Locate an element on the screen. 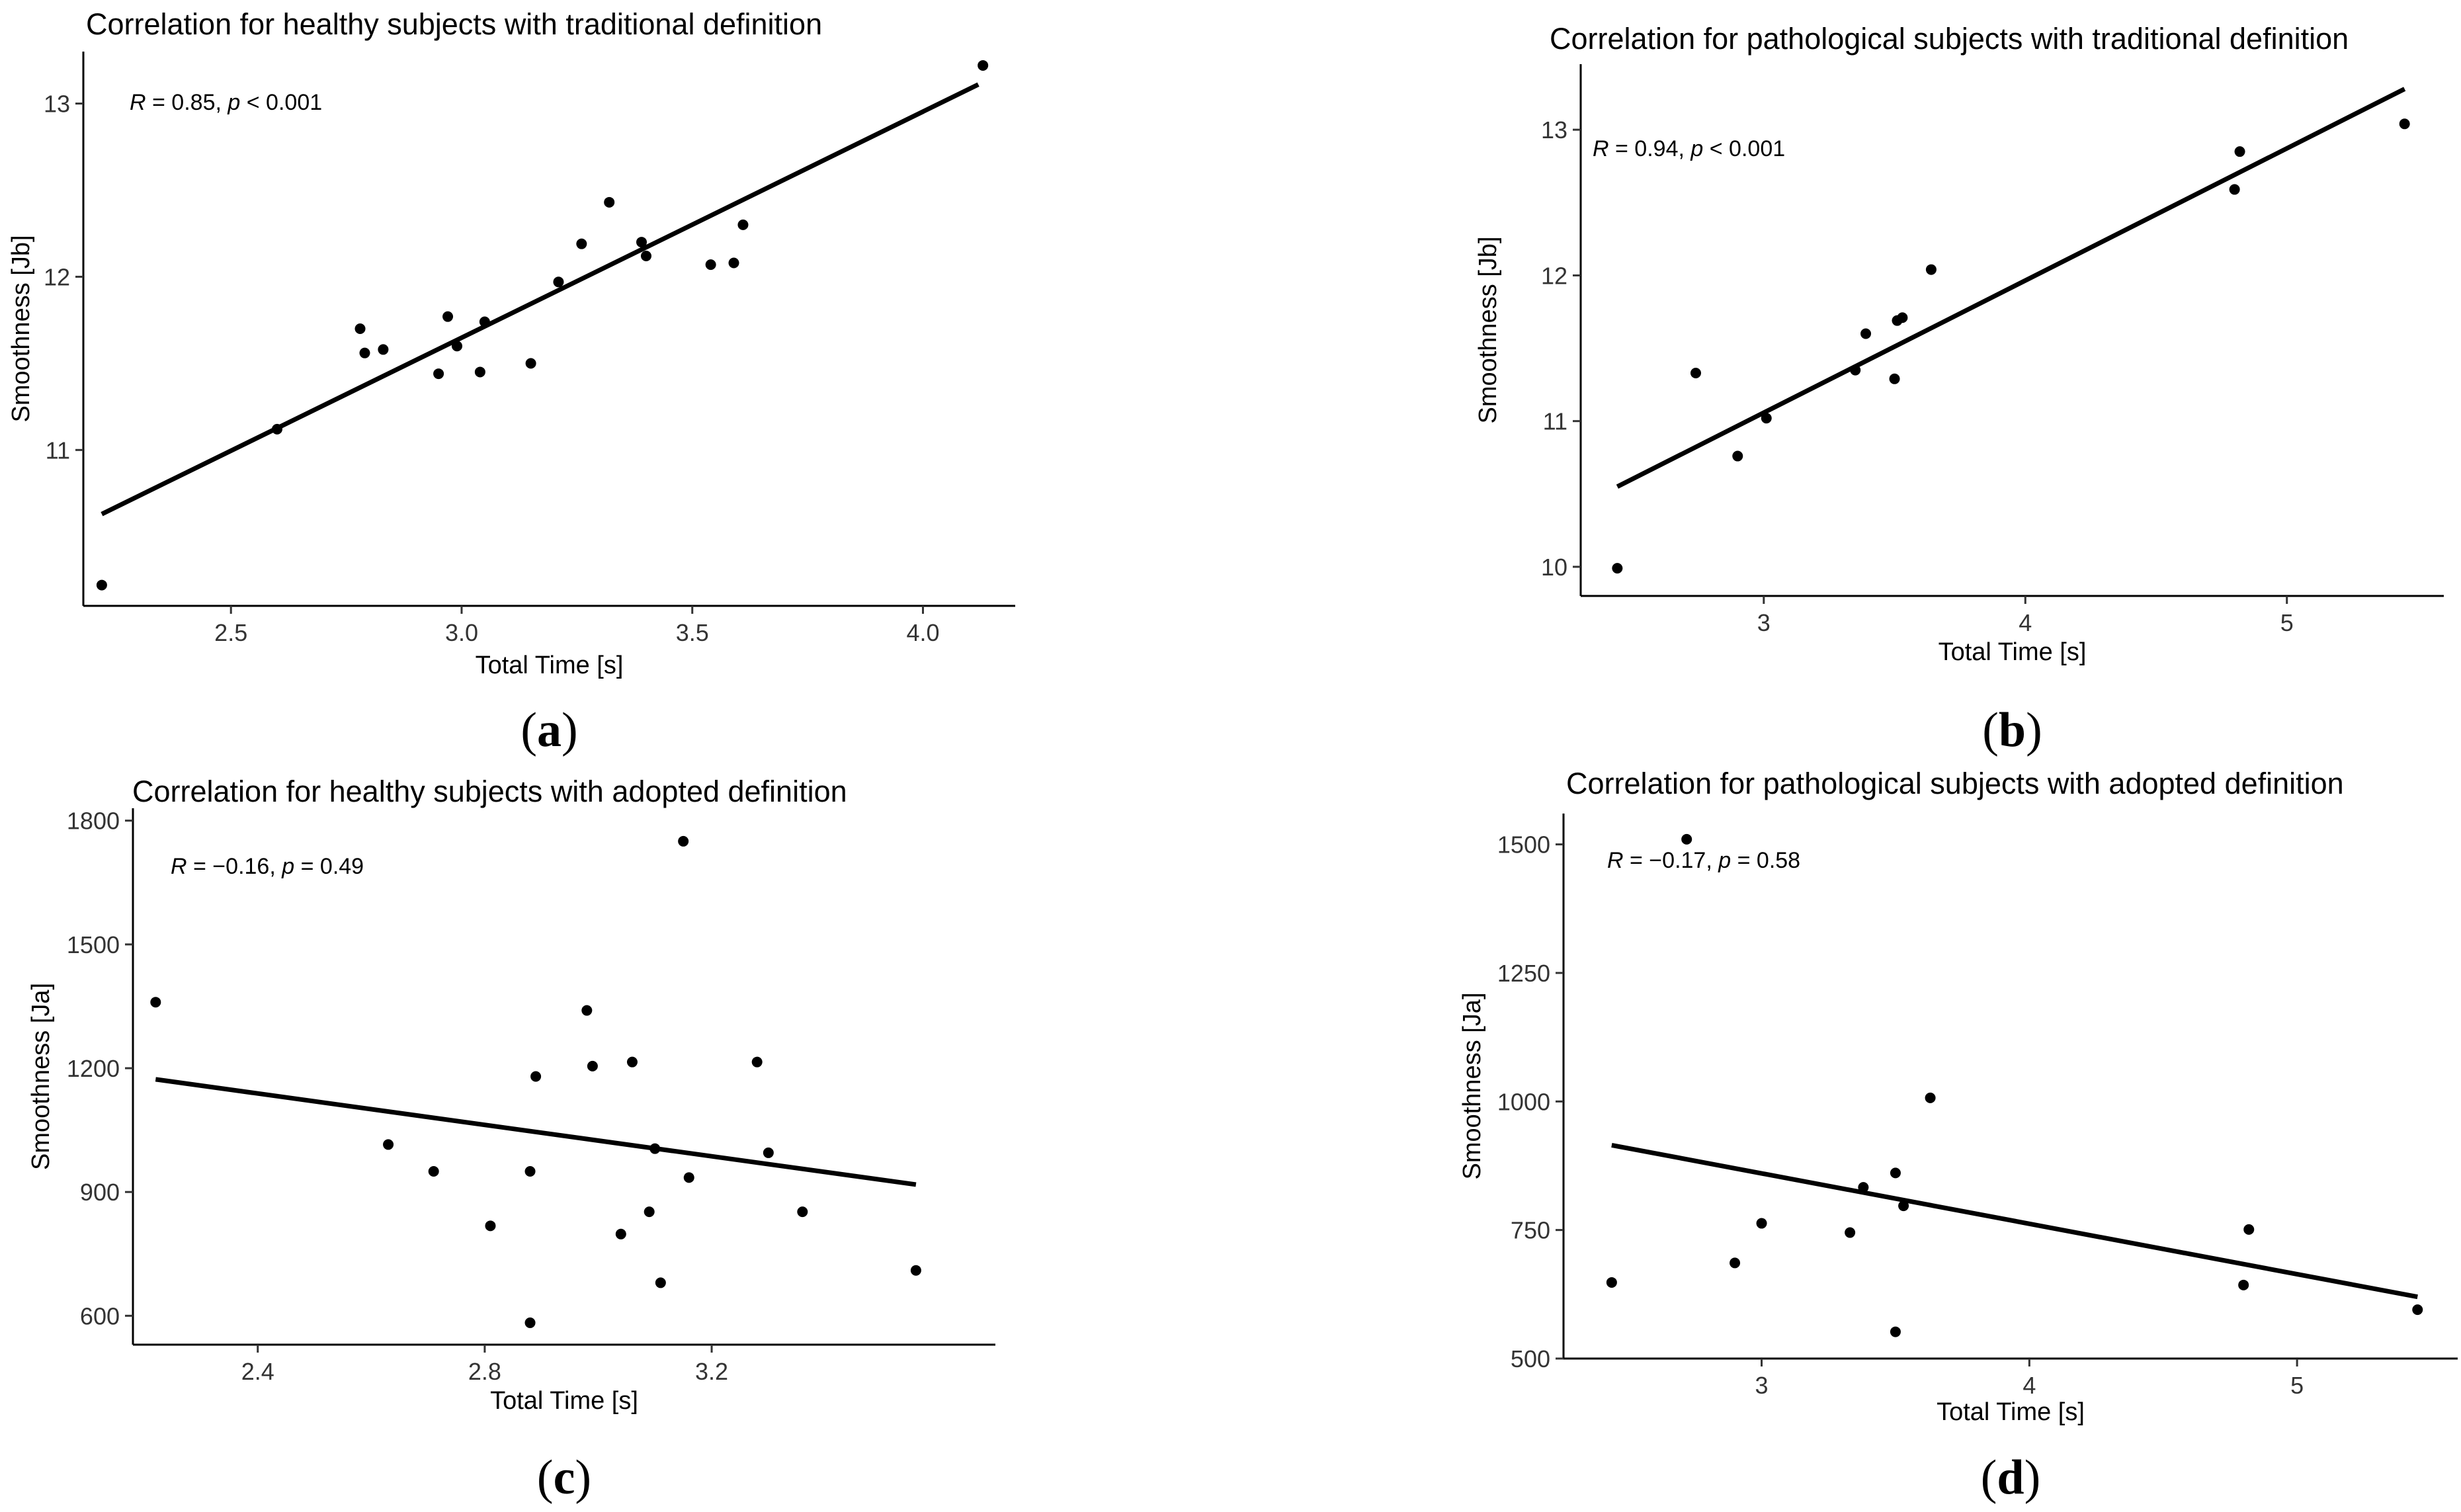 The height and width of the screenshot is (1512, 2461). panel-b-y-tick-label: 10 is located at coordinates (1554, 568).